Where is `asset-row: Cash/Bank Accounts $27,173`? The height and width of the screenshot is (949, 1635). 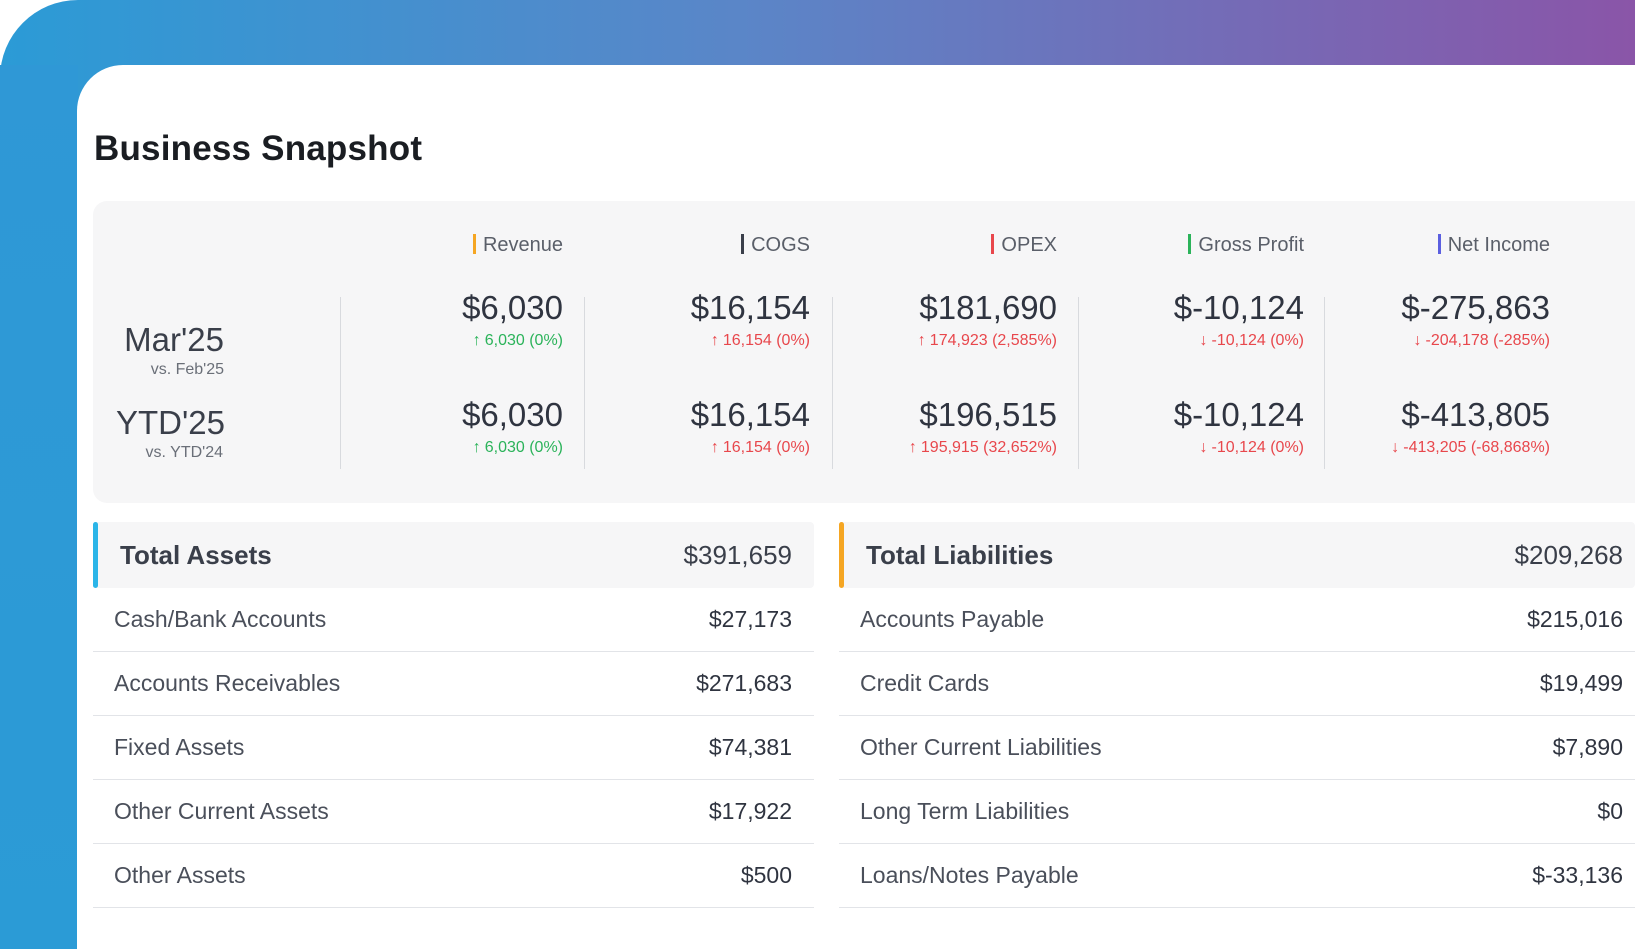
asset-row: Cash/Bank Accounts $27,173 is located at coordinates (453, 620).